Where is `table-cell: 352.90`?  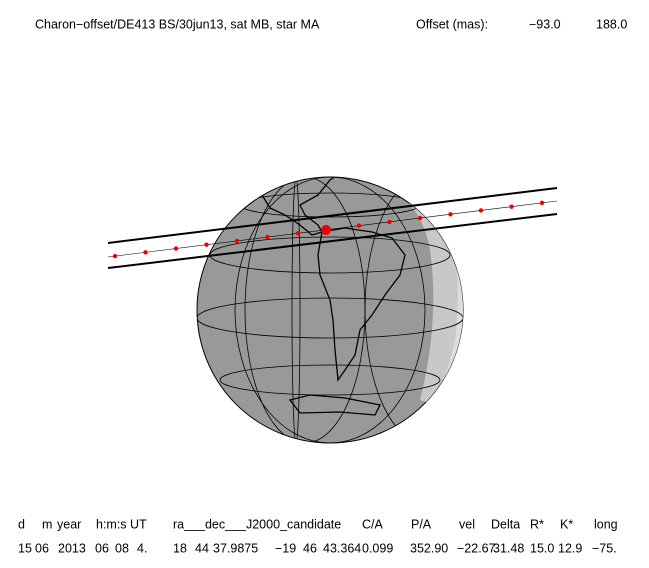
table-cell: 352.90 is located at coordinates (429, 548).